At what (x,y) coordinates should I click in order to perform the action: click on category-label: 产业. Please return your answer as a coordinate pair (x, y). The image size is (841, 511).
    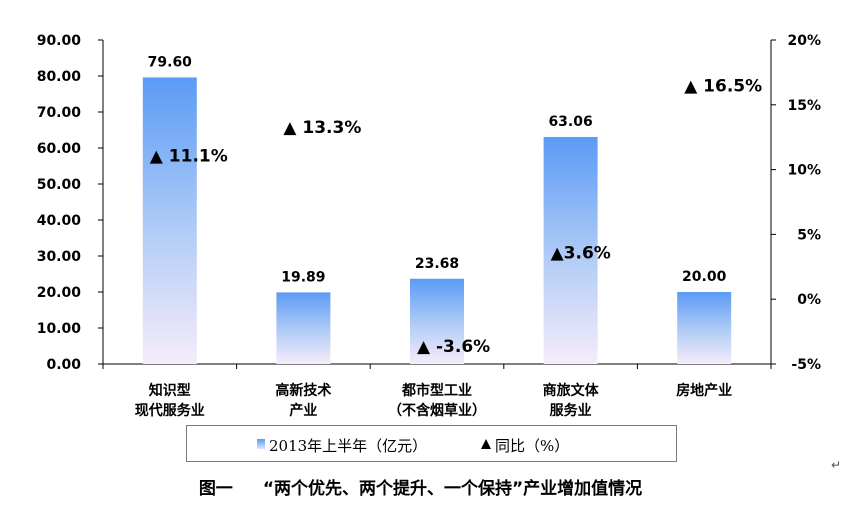
    Looking at the image, I should click on (303, 410).